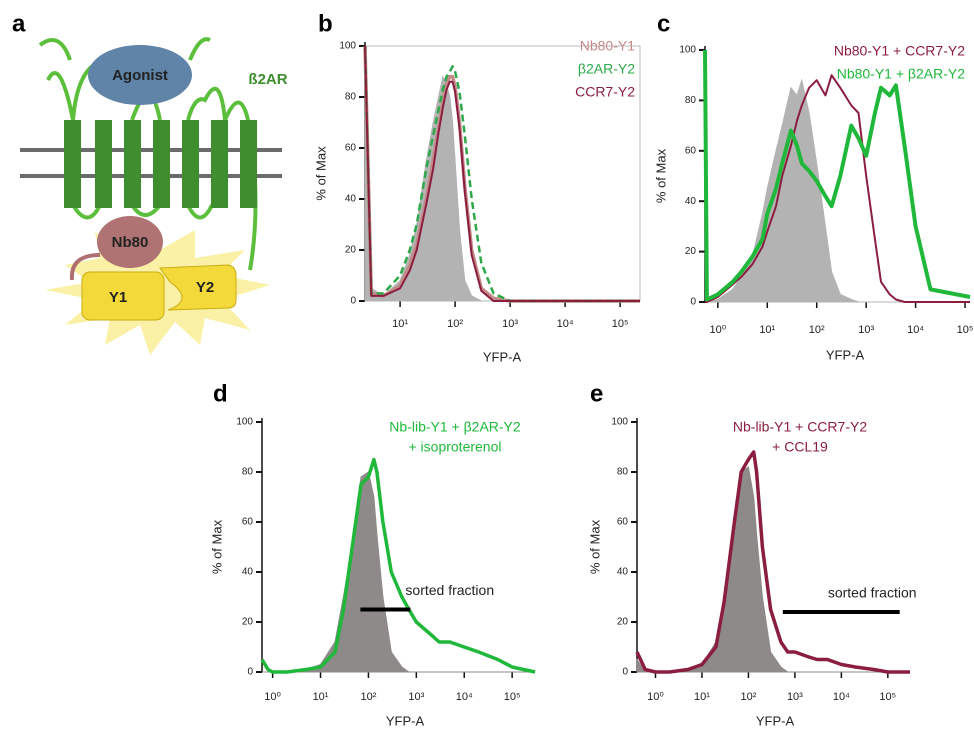 Image resolution: width=974 pixels, height=736 pixels. Describe the element at coordinates (454, 447) in the screenshot. I see `legend-note: + isoproterenol` at that location.